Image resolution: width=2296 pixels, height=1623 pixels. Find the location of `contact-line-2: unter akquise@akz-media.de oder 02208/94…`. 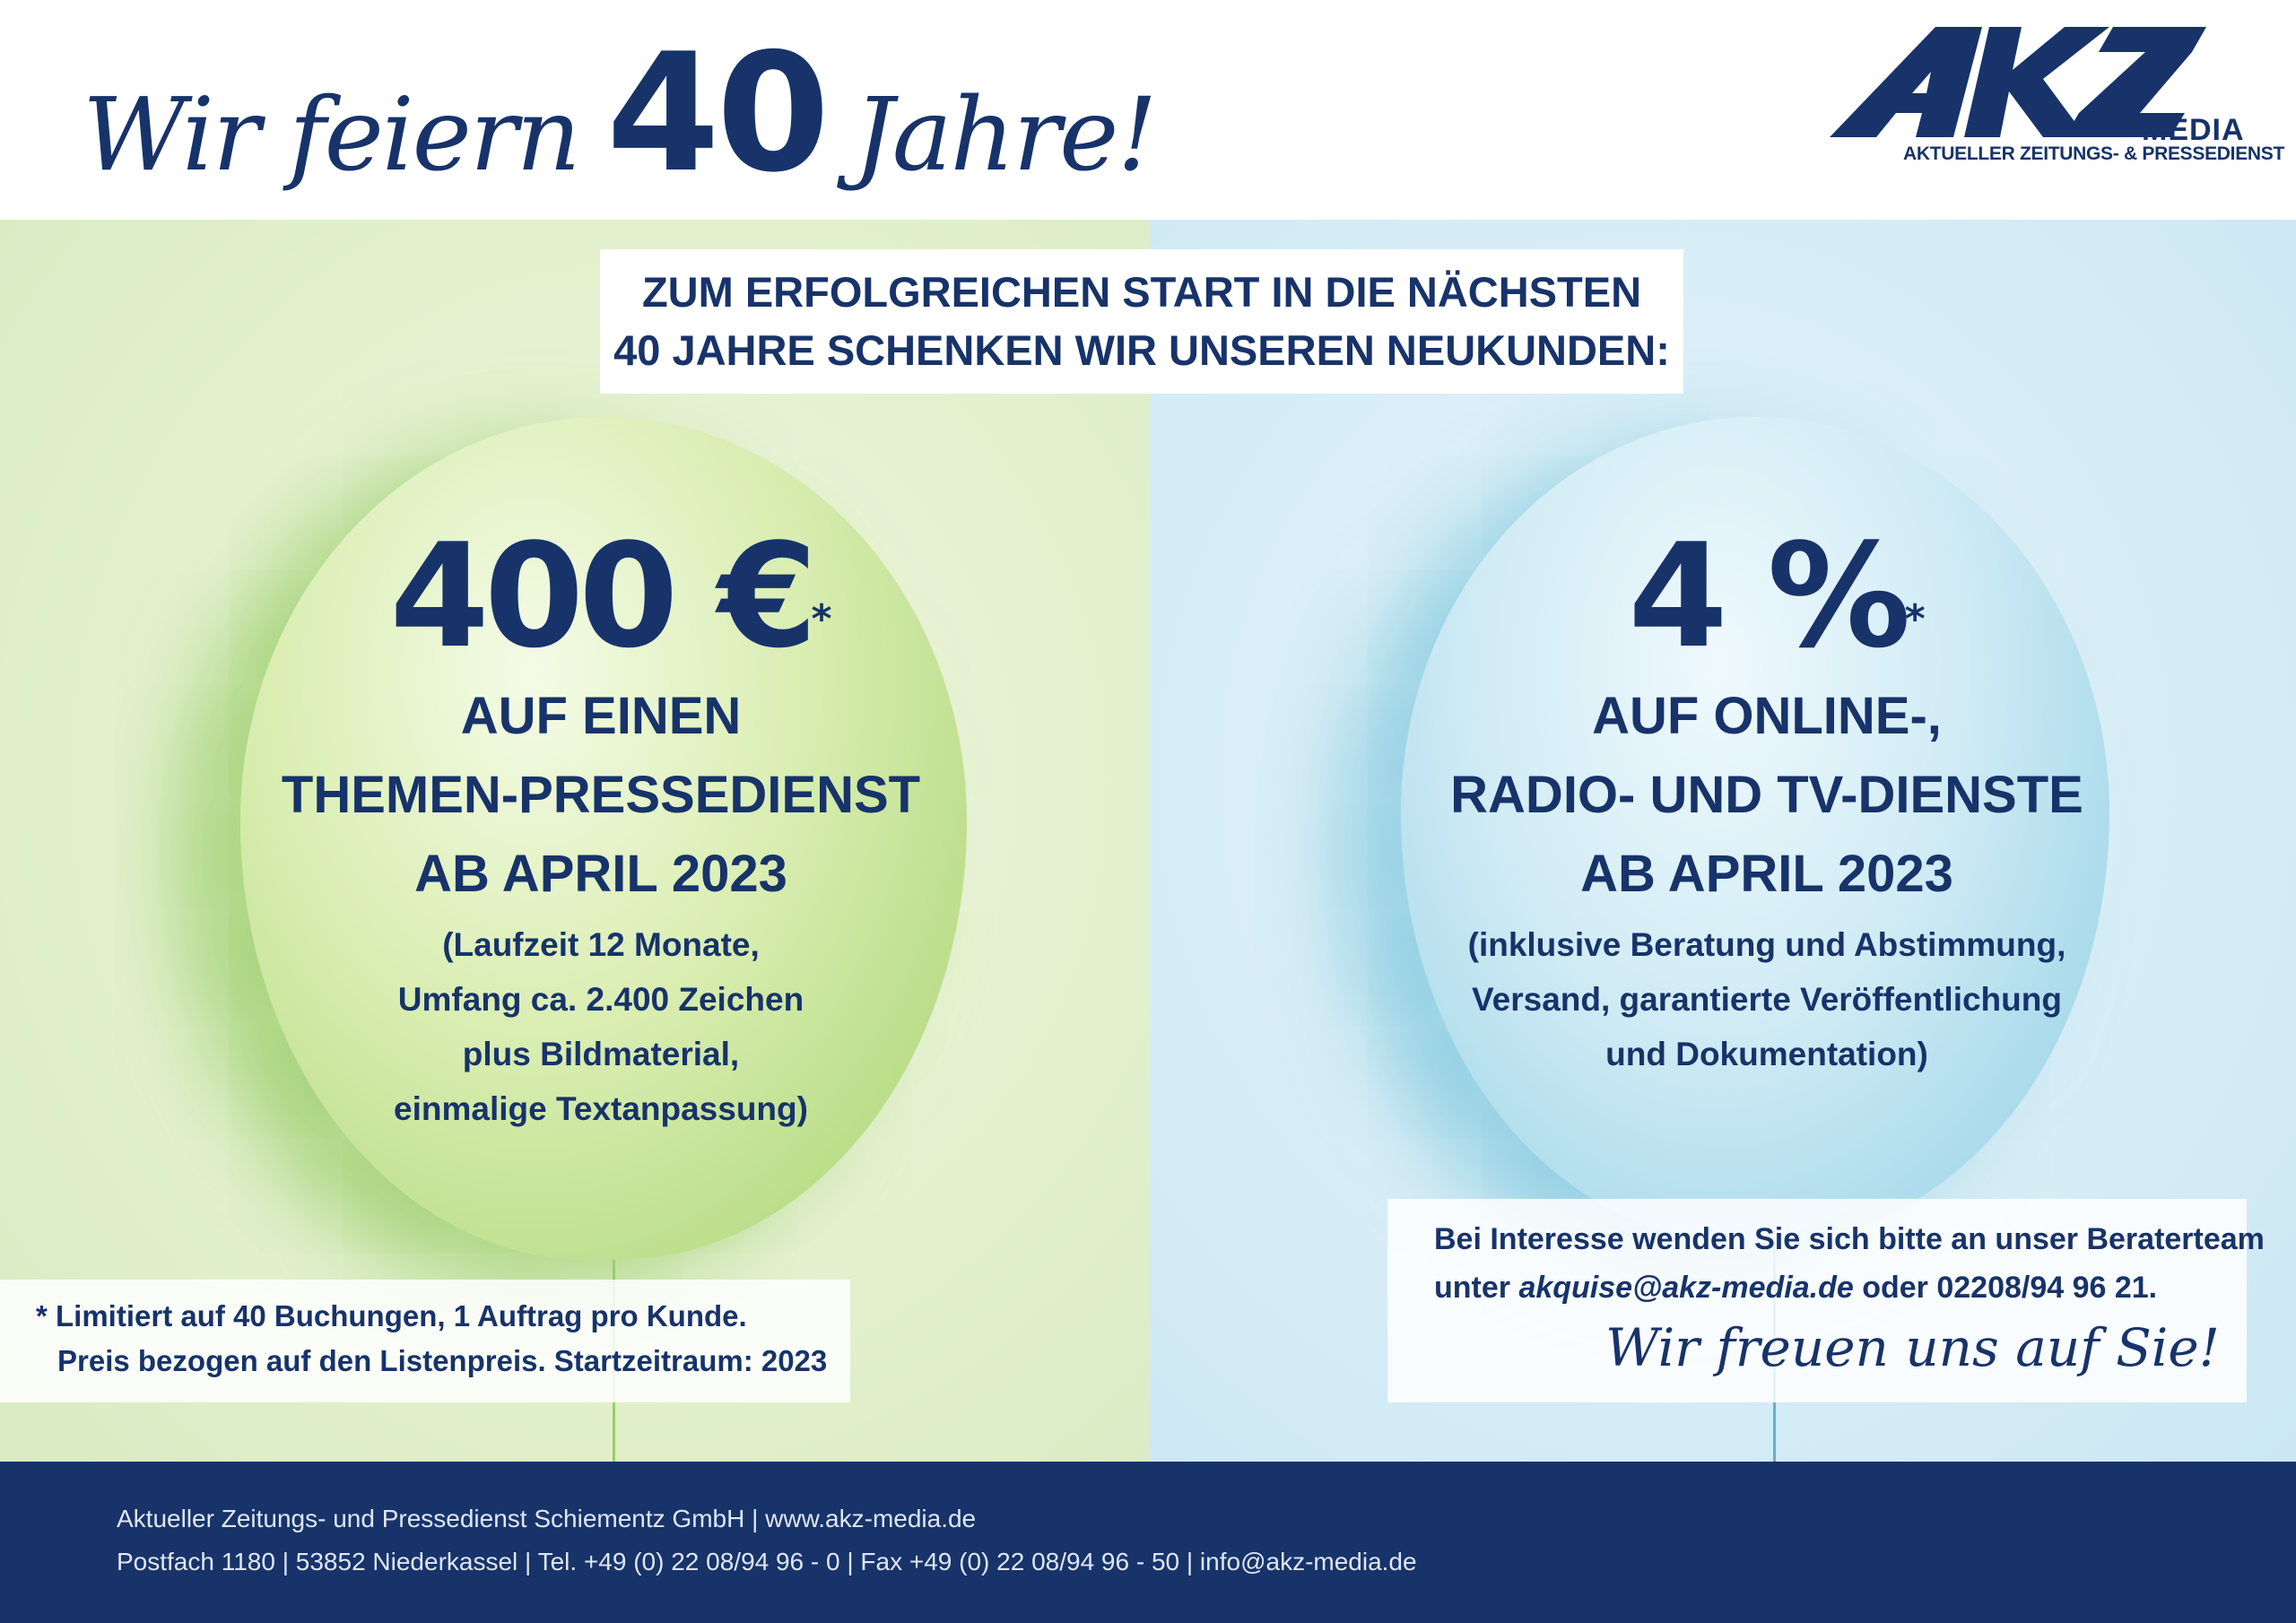

contact-line-2: unter akquise@akz-media.de oder 02208/94… is located at coordinates (1795, 1288).